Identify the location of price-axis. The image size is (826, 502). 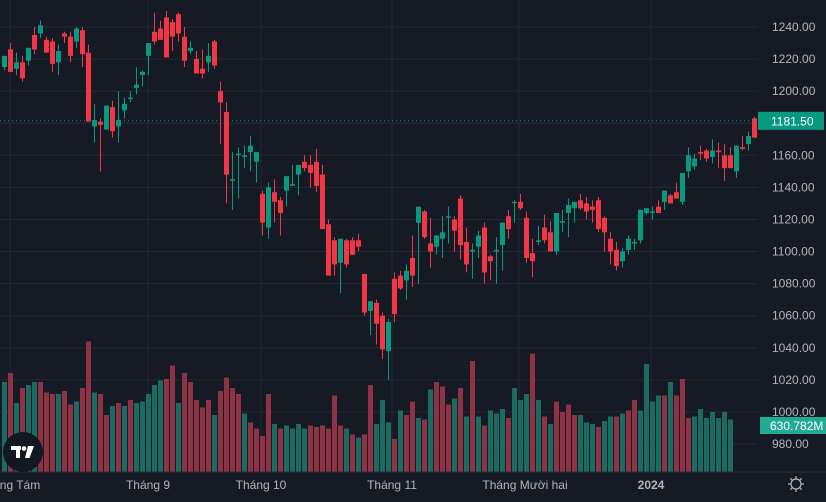
(792, 248).